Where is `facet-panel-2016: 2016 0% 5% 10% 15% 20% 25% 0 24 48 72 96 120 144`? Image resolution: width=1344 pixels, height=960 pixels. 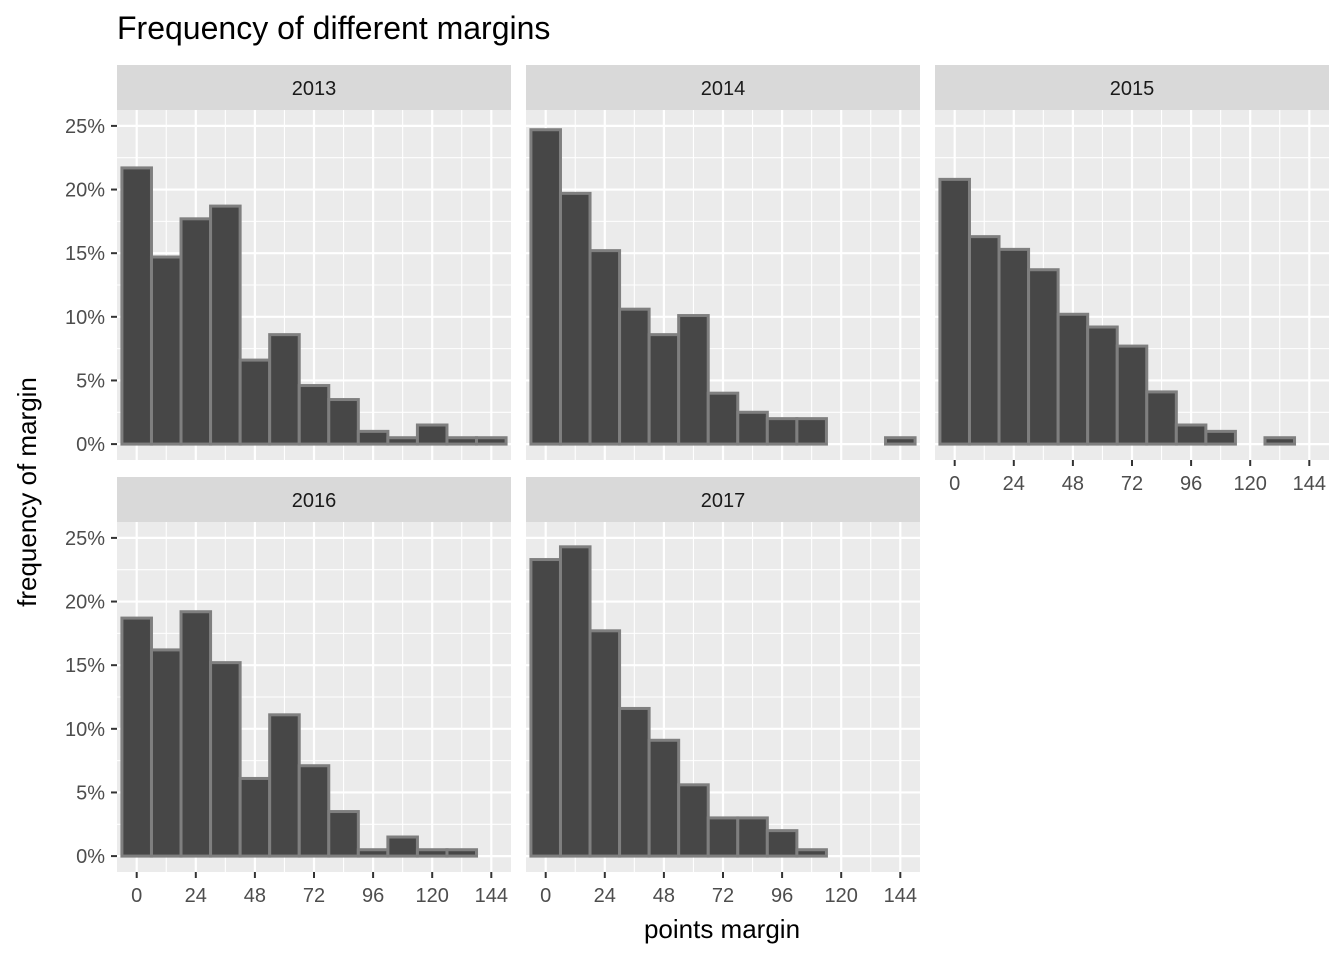 facet-panel-2016: 2016 0% 5% 10% 15% 20% 25% 0 24 48 72 96 120 144 is located at coordinates (288, 692).